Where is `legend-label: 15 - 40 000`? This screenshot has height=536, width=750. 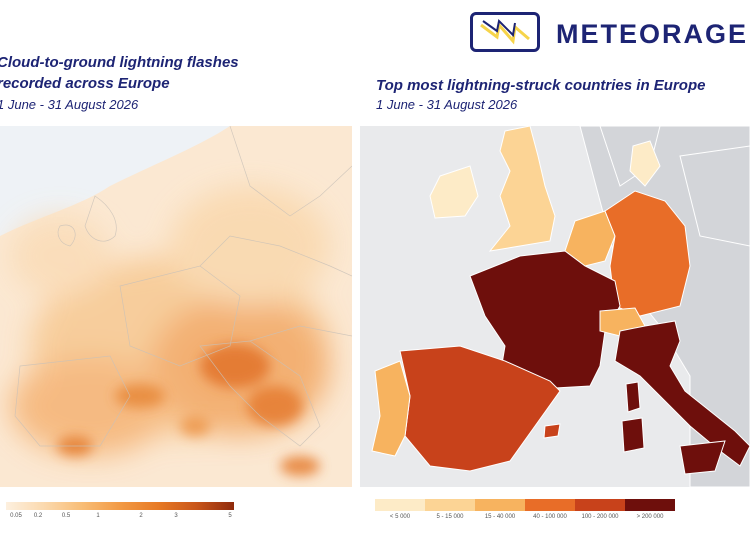 legend-label: 15 - 40 000 is located at coordinates (500, 517).